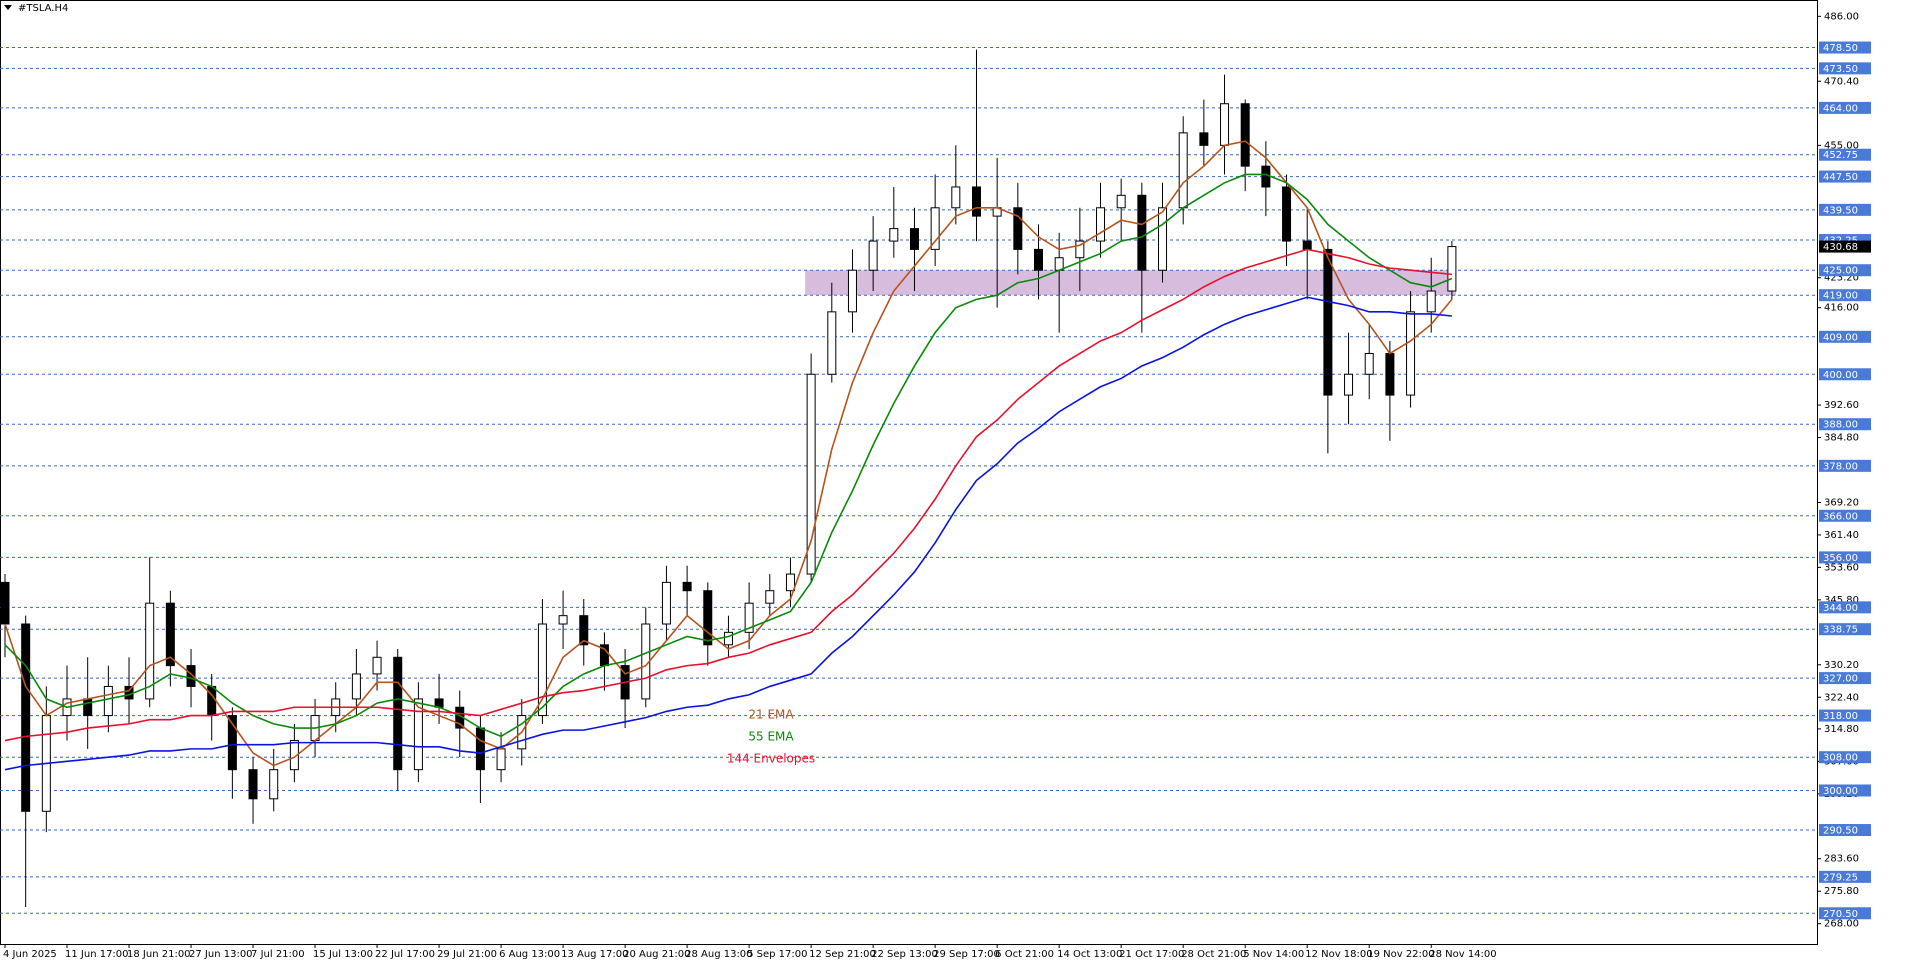 The image size is (1916, 963). Describe the element at coordinates (1840, 155) in the screenshot. I see `level-label: 452.75` at that location.